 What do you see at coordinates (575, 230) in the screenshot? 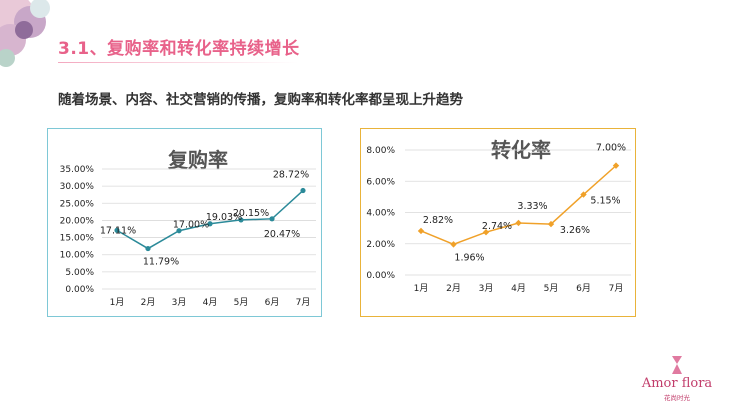
I see `data-label: 3.26%` at bounding box center [575, 230].